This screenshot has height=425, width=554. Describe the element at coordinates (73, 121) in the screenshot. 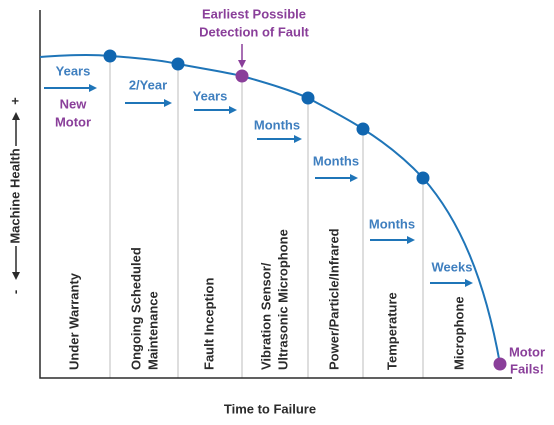

I see `start-annotation: Motor` at that location.